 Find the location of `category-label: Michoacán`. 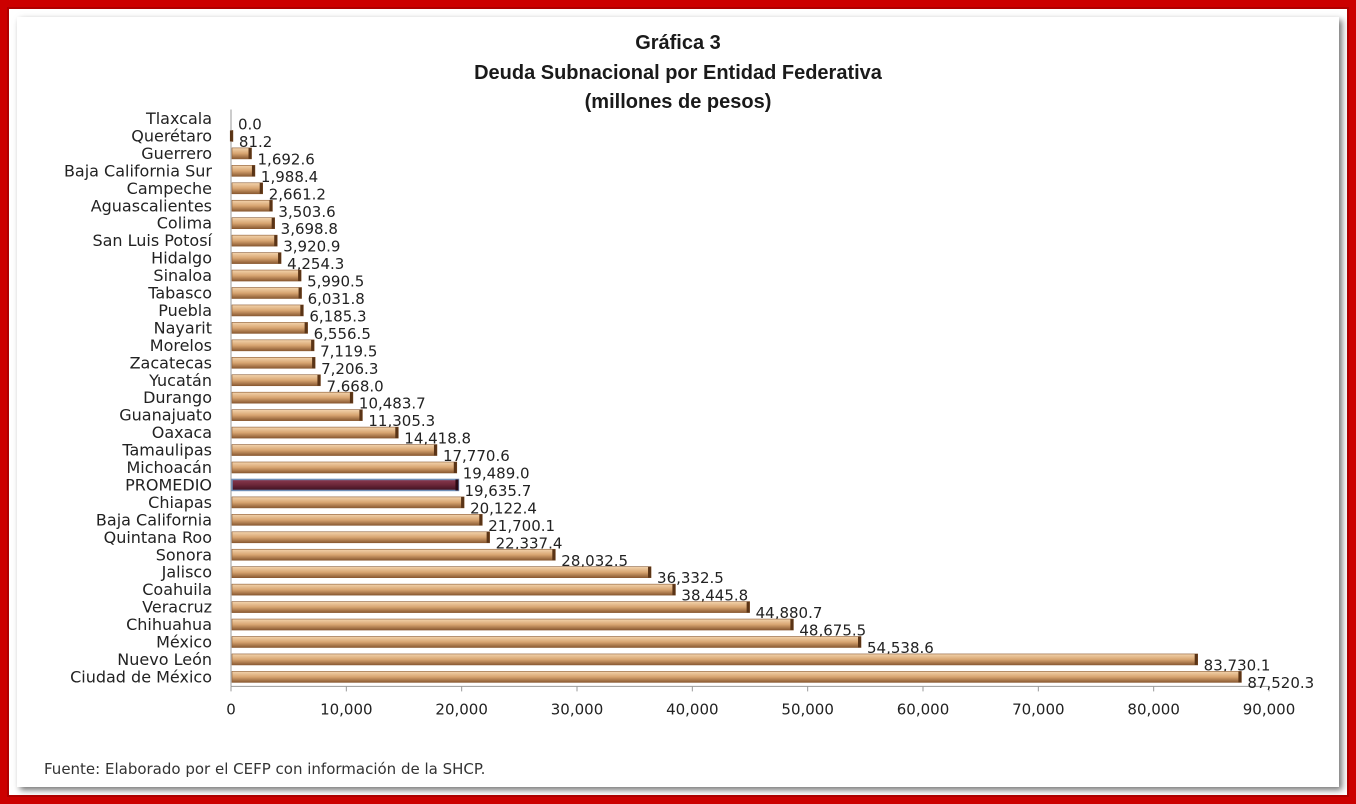

category-label: Michoacán is located at coordinates (169, 467).